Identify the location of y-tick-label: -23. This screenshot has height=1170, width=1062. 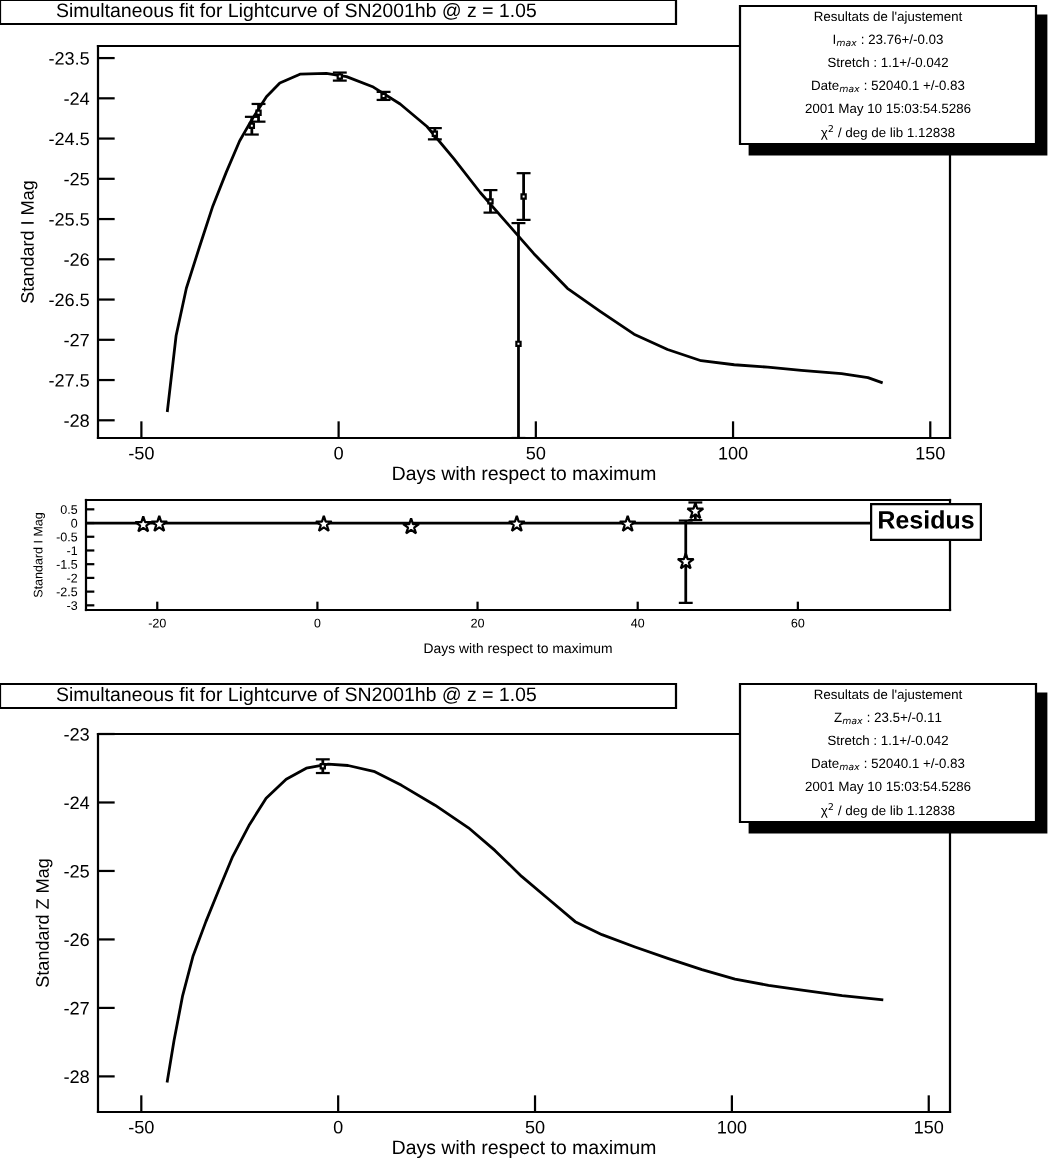
(76, 734).